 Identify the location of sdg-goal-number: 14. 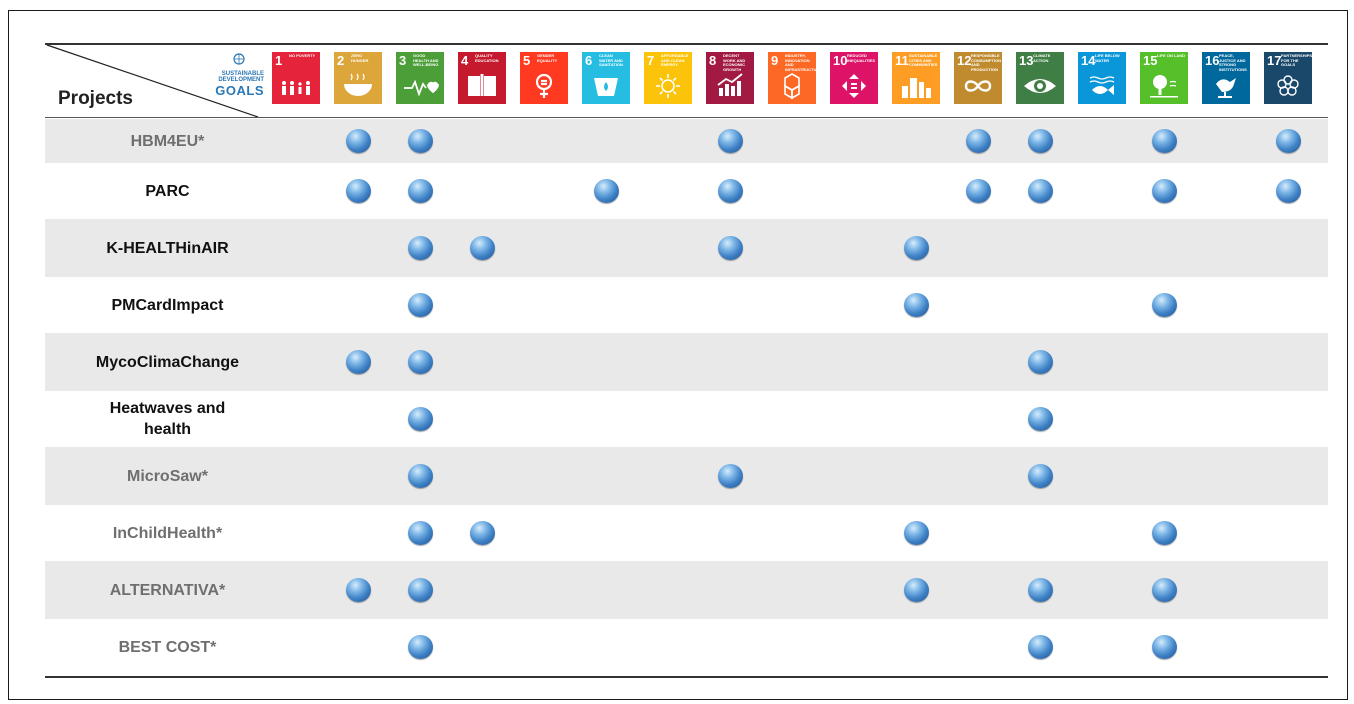
(1088, 60).